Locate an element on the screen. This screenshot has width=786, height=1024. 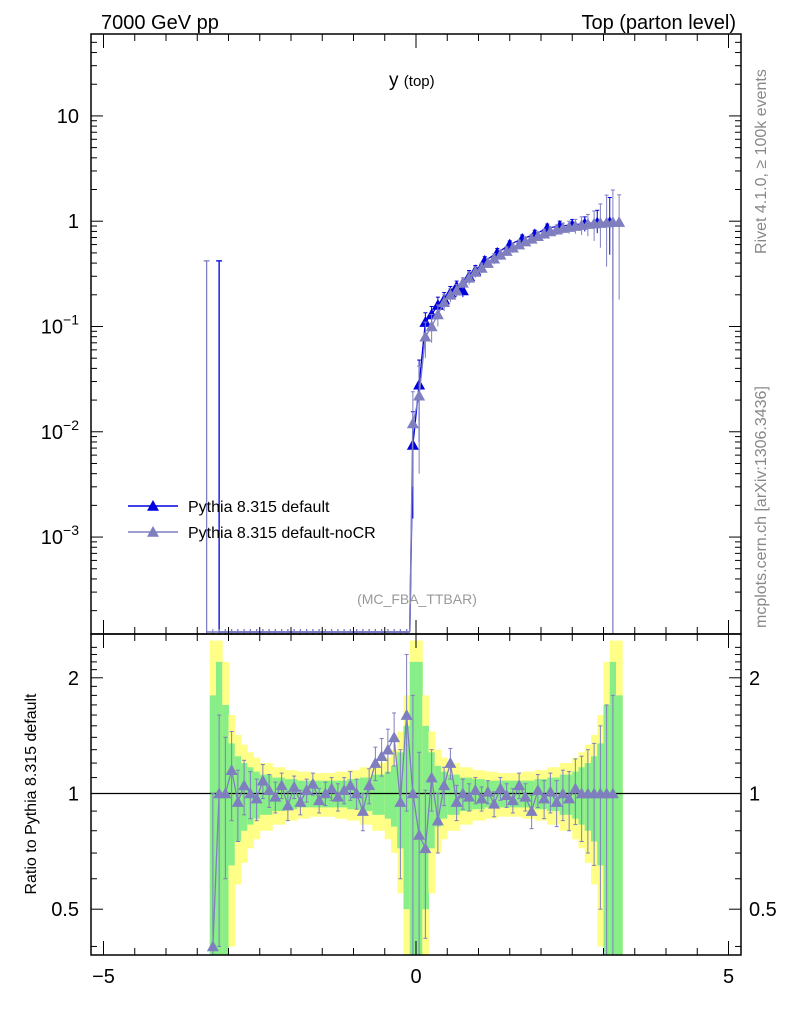
ratio-y-tick-label-right: 2 is located at coordinates (754, 679).